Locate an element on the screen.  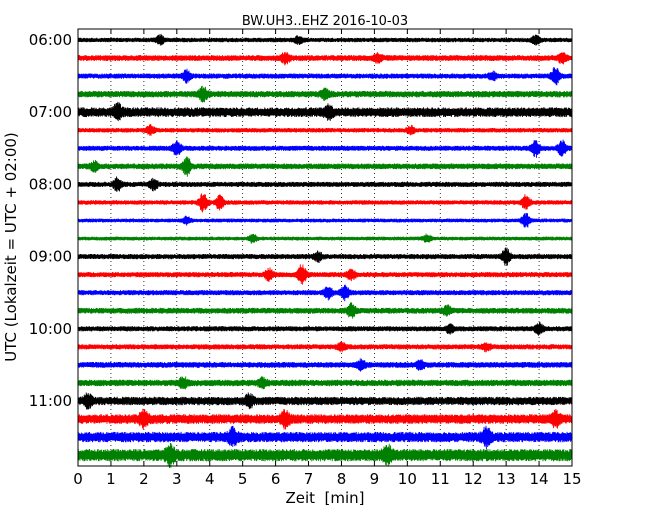
x-tick-label: 0 is located at coordinates (78, 479).